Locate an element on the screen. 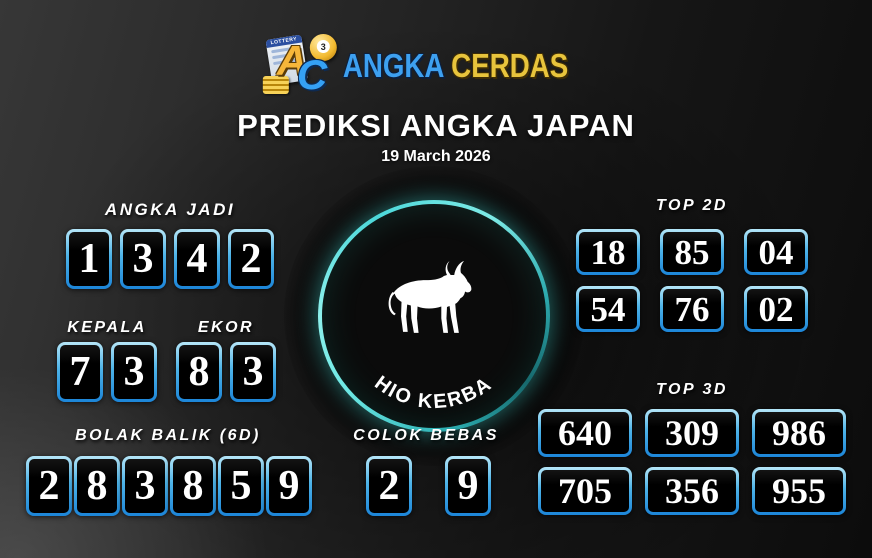 Image resolution: width=872 pixels, height=558 pixels. number-box: 04 is located at coordinates (776, 252).